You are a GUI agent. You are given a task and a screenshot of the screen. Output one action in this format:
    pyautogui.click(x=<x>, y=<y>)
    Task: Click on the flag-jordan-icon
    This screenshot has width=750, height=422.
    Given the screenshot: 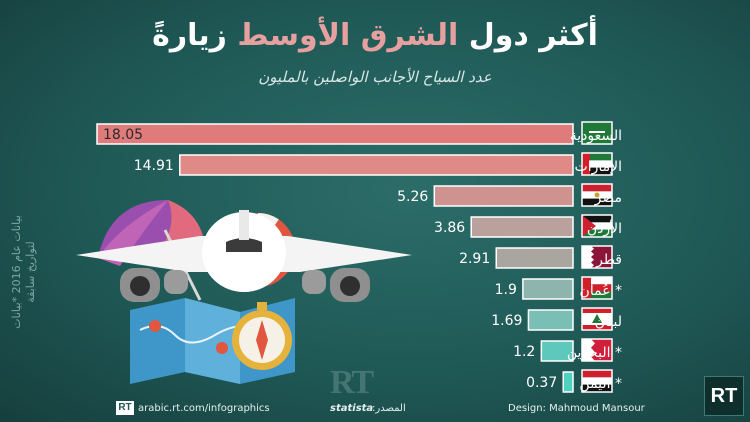 What is the action you would take?
    pyautogui.click(x=597, y=226)
    